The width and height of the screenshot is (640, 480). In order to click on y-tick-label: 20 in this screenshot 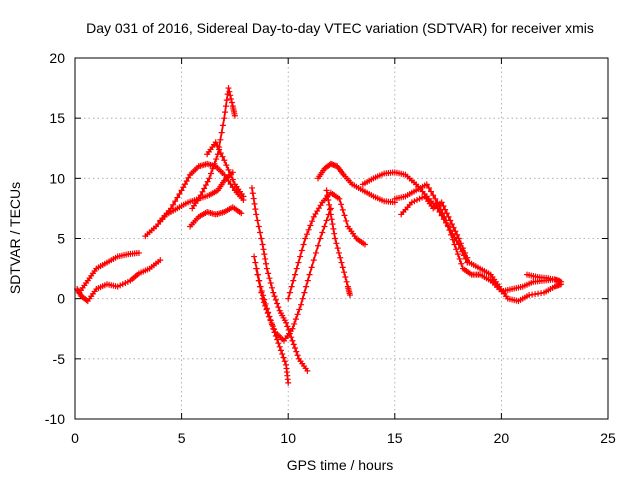, I will do `click(57, 58)`.